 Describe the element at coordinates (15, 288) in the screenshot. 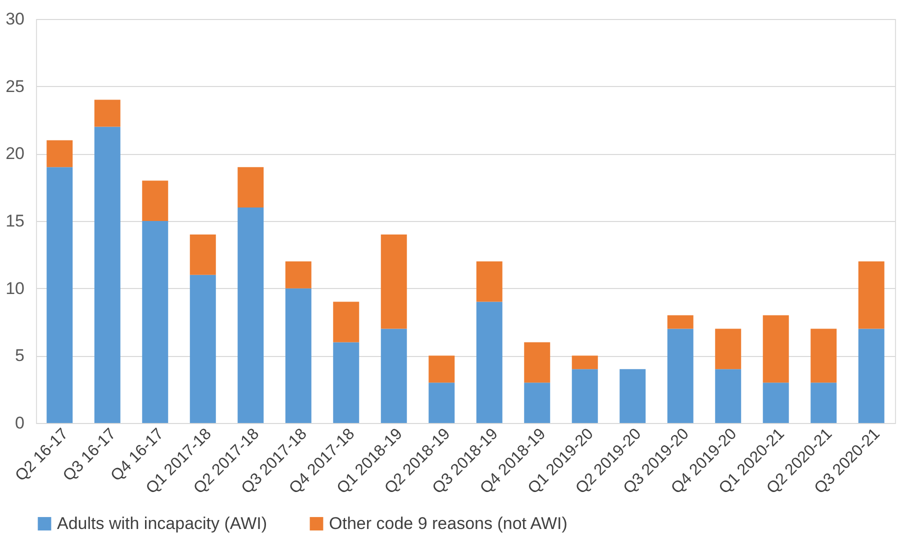

I see `y-tick-label: 10` at that location.